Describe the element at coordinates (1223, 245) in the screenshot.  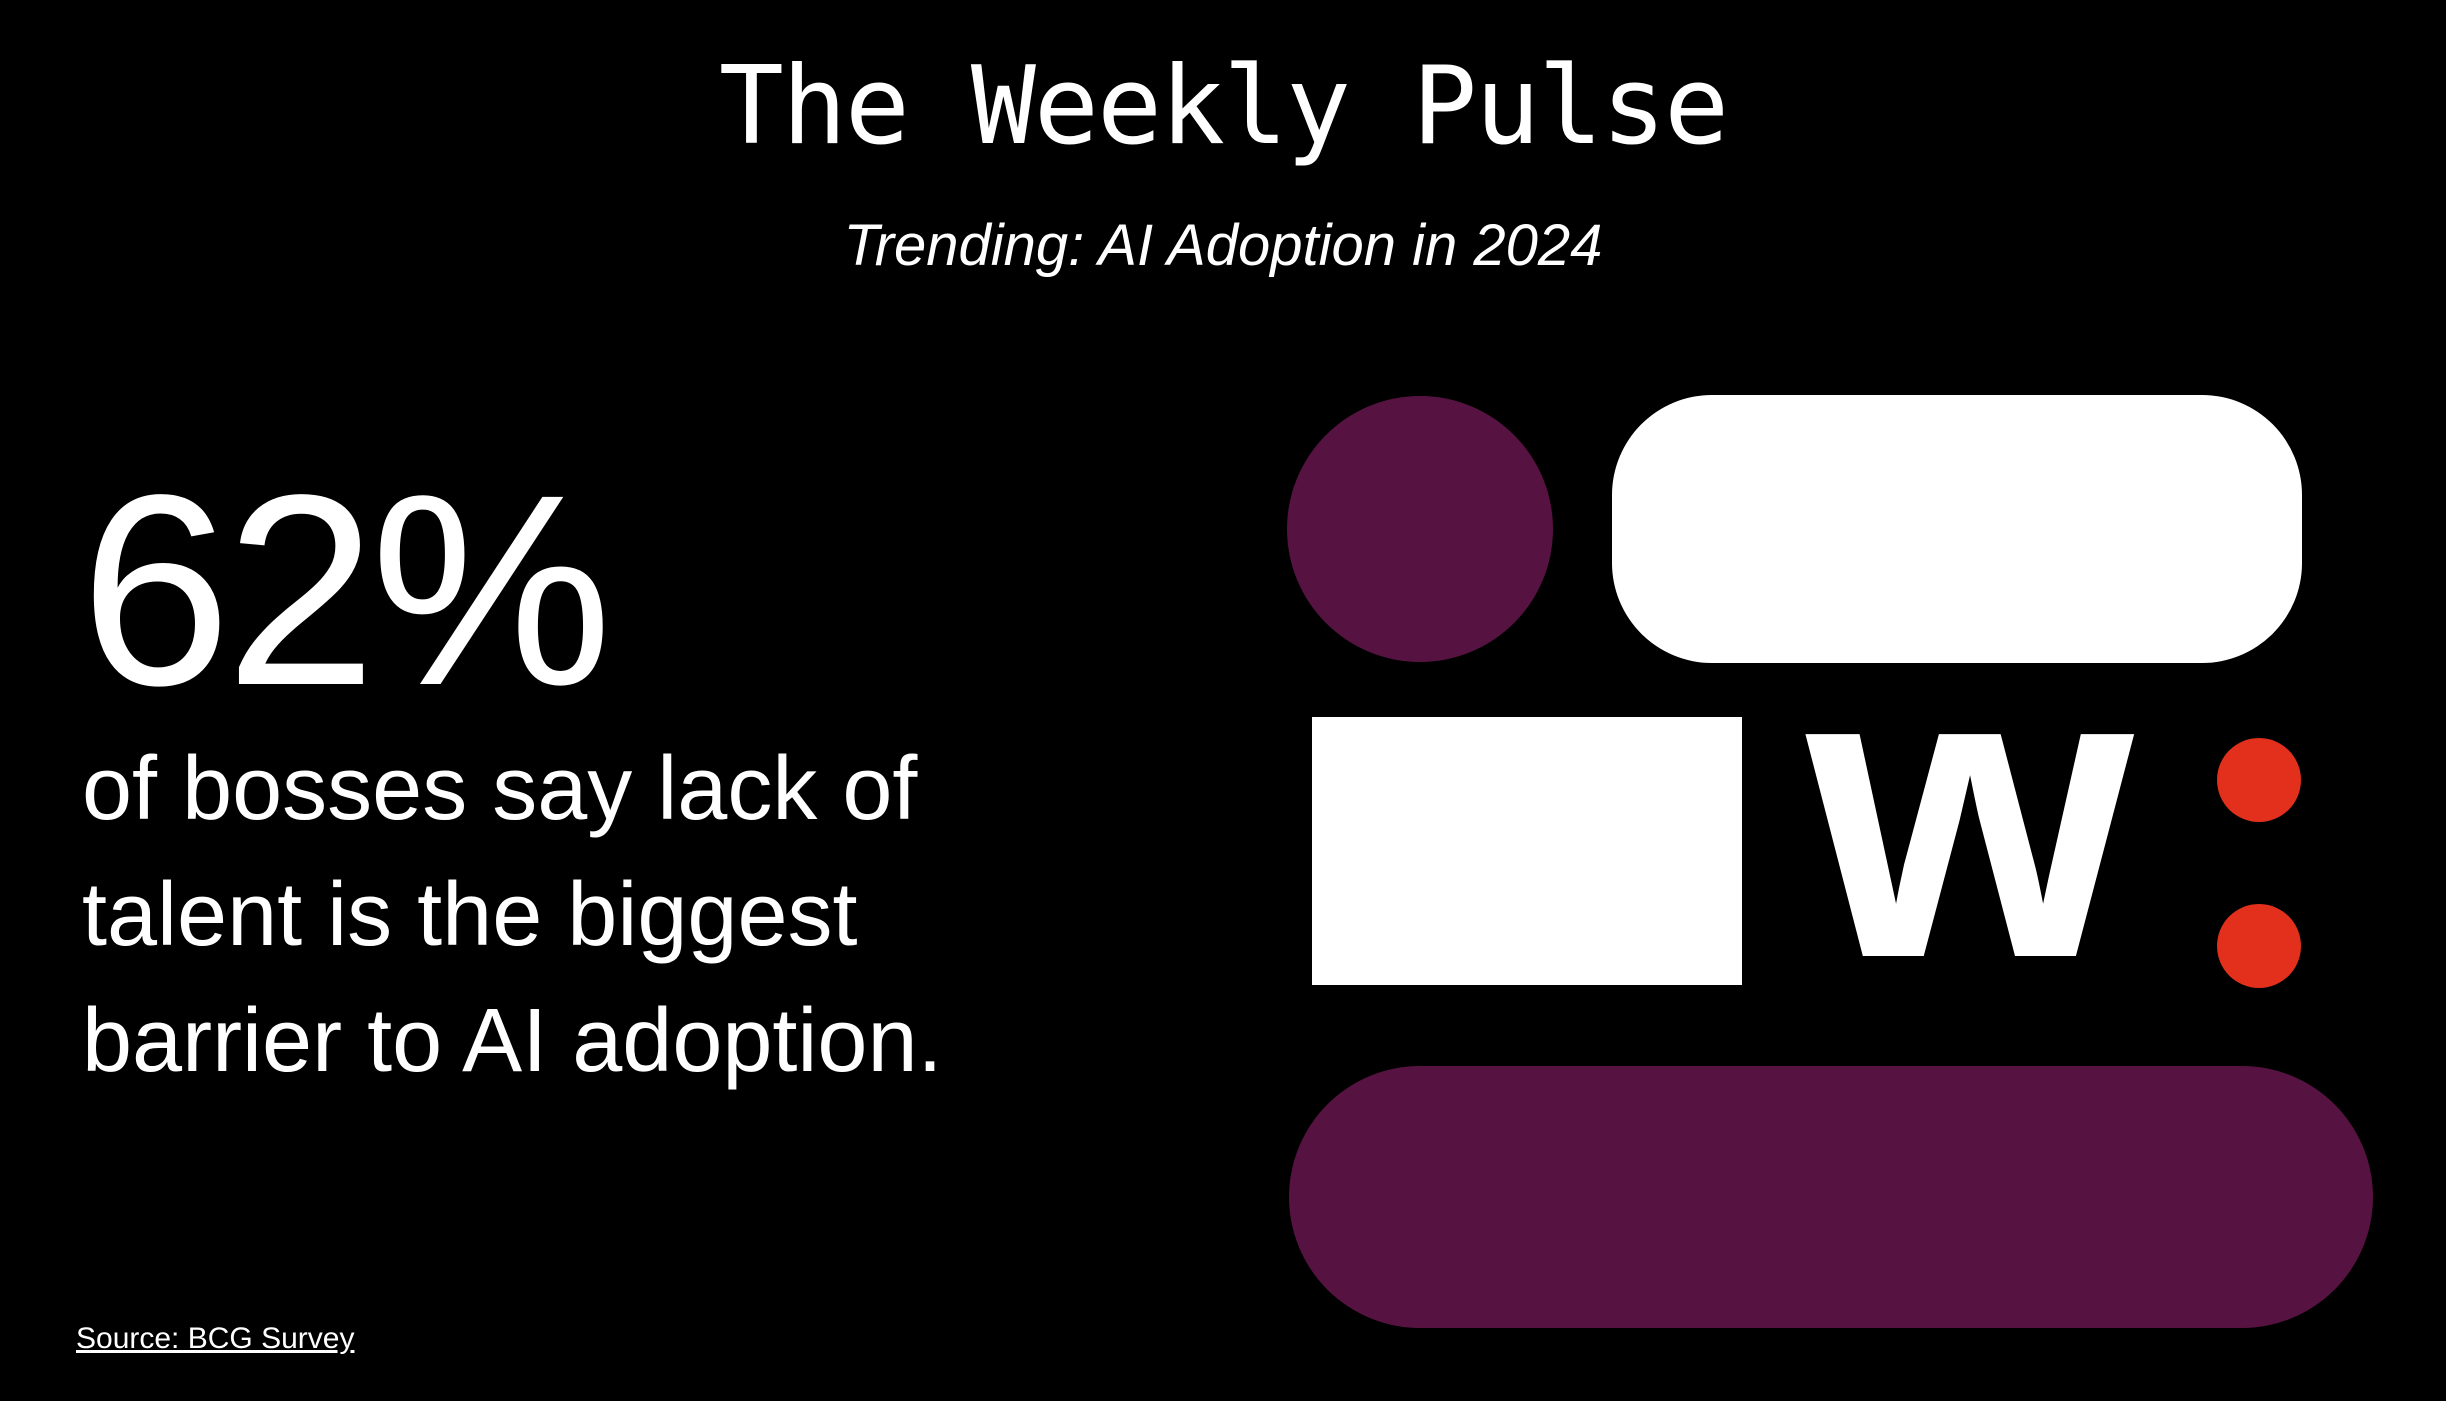
I see `page-subtitle: Trending: AI Adoption in 2024` at that location.